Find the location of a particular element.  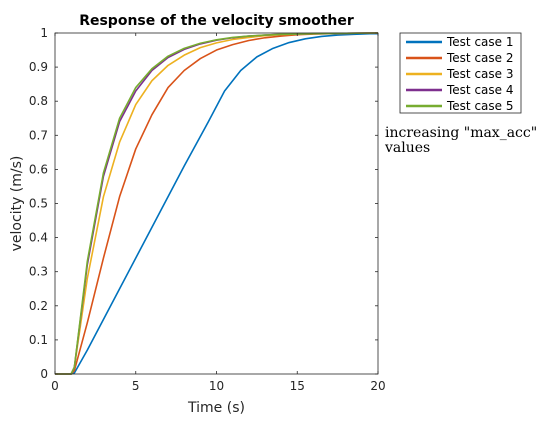

x-tick-label: 20 is located at coordinates (377, 386).